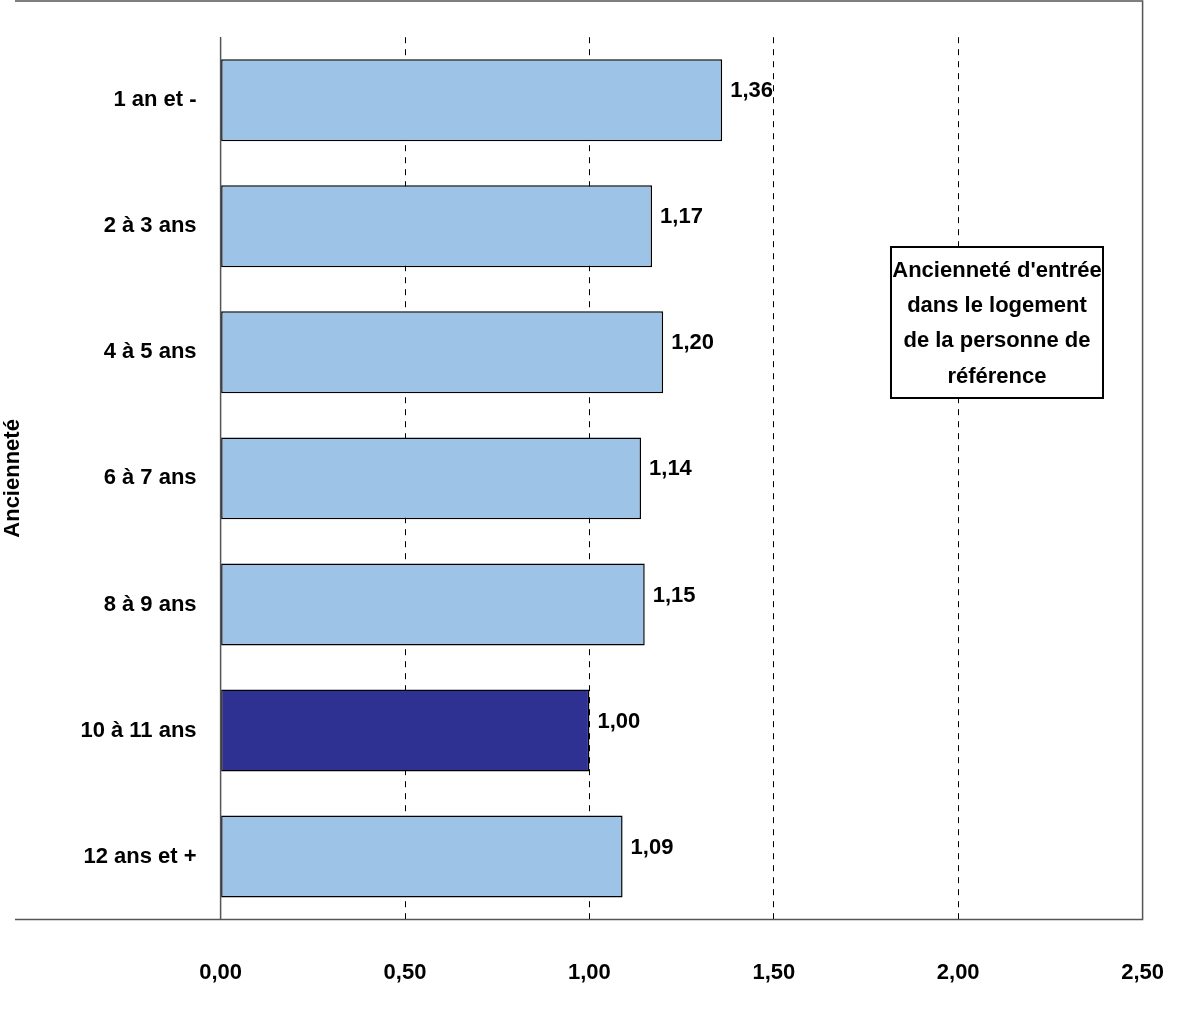  What do you see at coordinates (155, 99) in the screenshot?
I see `y-tick-label: 1 an et -` at bounding box center [155, 99].